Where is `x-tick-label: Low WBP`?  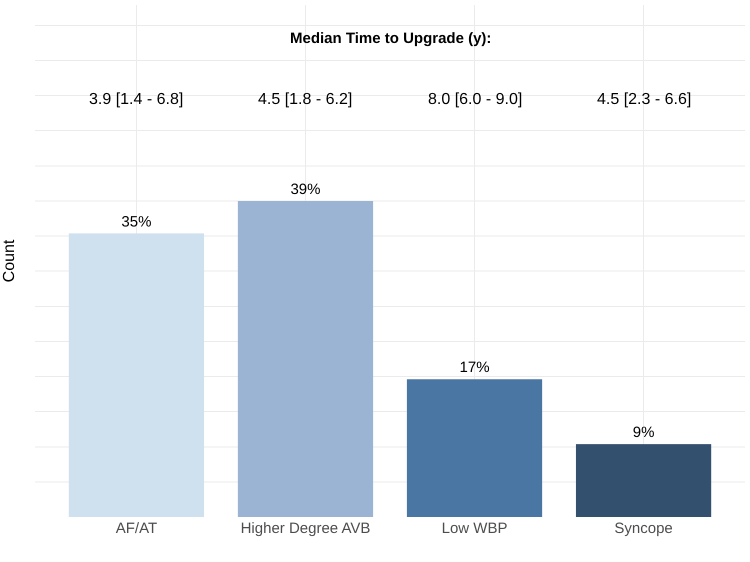
x-tick-label: Low WBP is located at coordinates (475, 528).